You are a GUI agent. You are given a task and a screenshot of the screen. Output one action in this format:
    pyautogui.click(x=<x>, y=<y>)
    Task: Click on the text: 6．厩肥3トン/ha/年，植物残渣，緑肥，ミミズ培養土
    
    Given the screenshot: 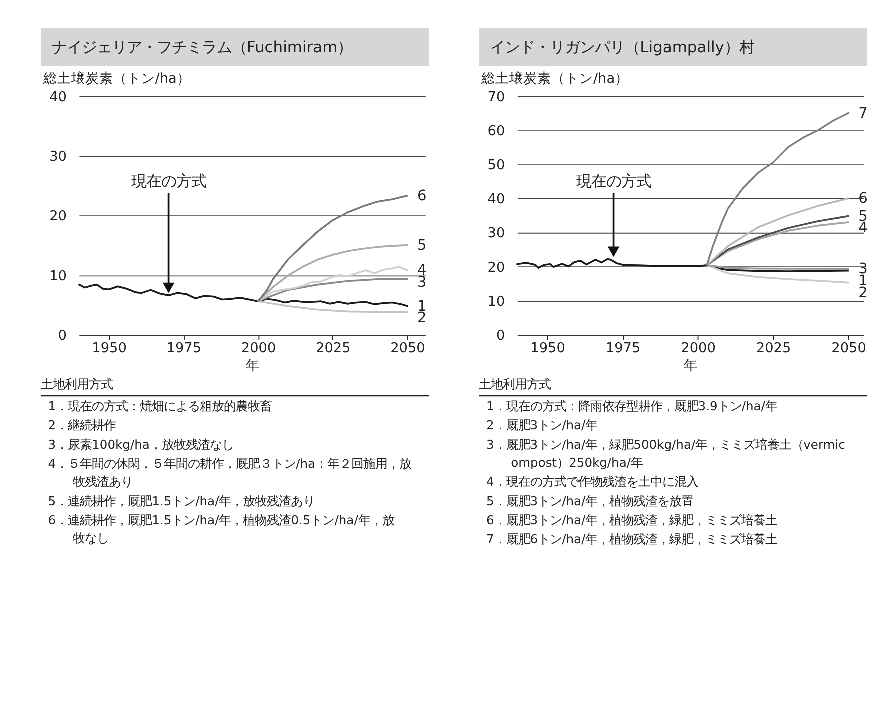 What is the action you would take?
    pyautogui.click(x=632, y=520)
    